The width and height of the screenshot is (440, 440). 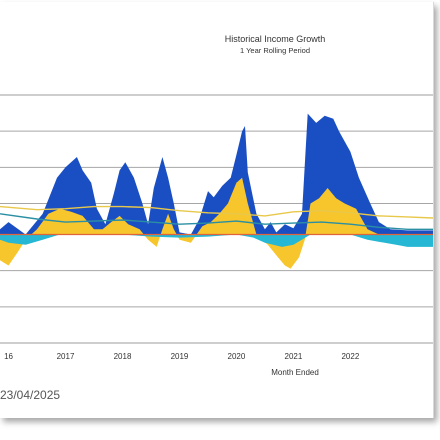 What do you see at coordinates (66, 356) in the screenshot?
I see `x-tick-label: 2017` at bounding box center [66, 356].